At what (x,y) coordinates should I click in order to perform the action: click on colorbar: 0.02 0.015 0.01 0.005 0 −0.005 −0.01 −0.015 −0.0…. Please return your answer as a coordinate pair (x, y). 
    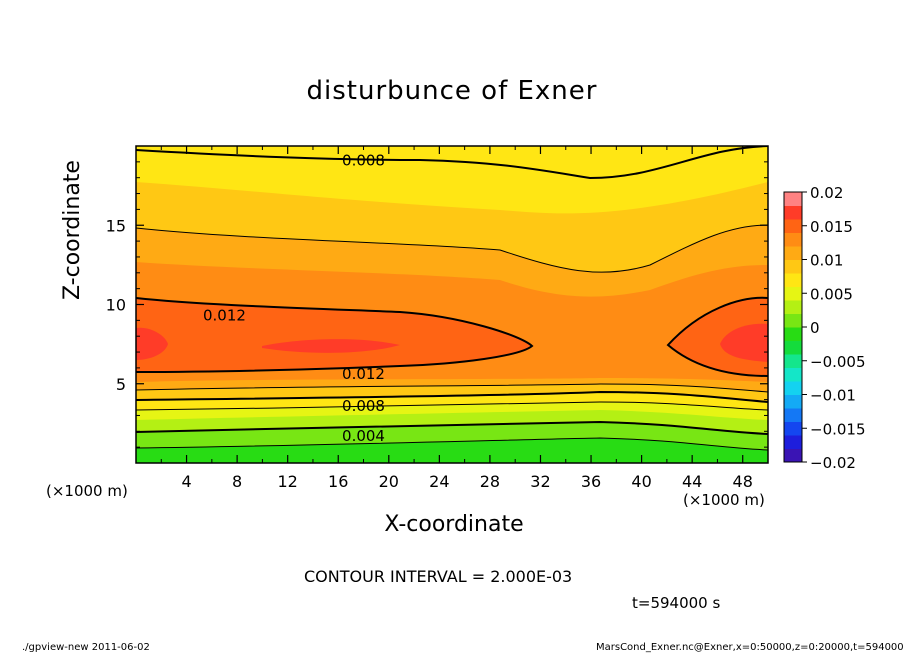
    Looking at the image, I should click on (824, 328).